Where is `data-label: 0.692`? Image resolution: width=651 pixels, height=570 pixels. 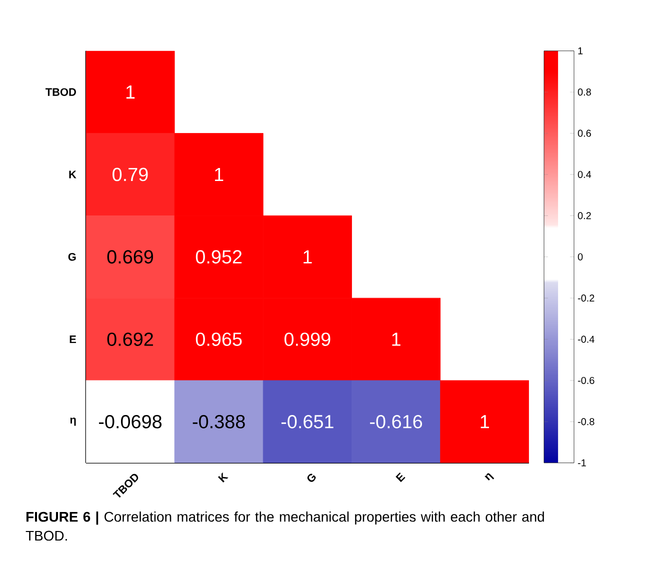 data-label: 0.692 is located at coordinates (130, 339).